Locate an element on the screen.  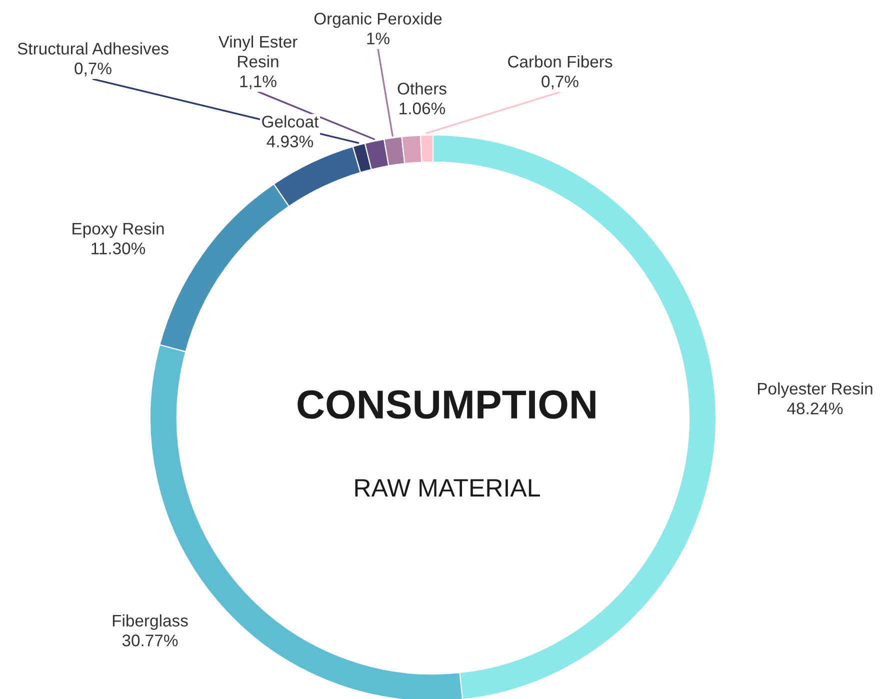
data-label: 11.30% is located at coordinates (119, 248).